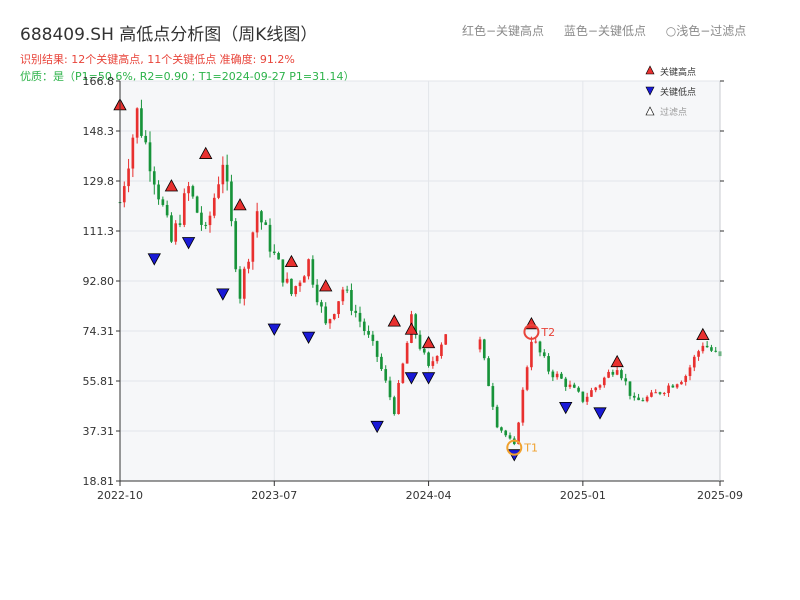 The width and height of the screenshot is (800, 600). Describe the element at coordinates (650, 91) in the screenshot. I see `legend-low-marker` at that location.